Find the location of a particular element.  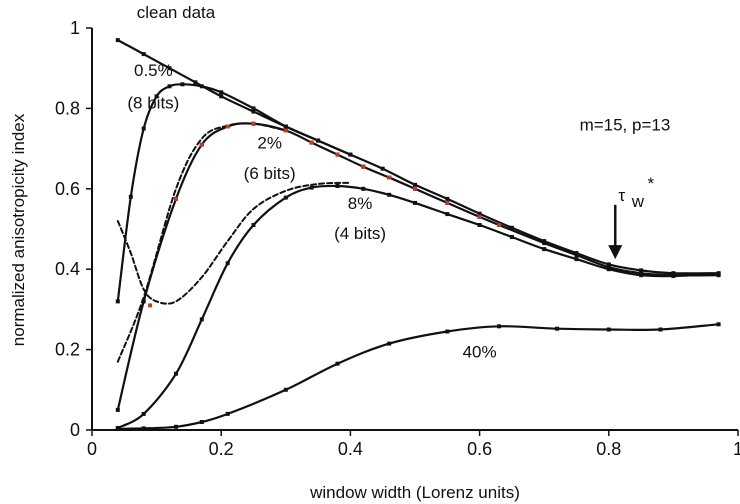

x-tick-label: 0.4 is located at coordinates (350, 449).